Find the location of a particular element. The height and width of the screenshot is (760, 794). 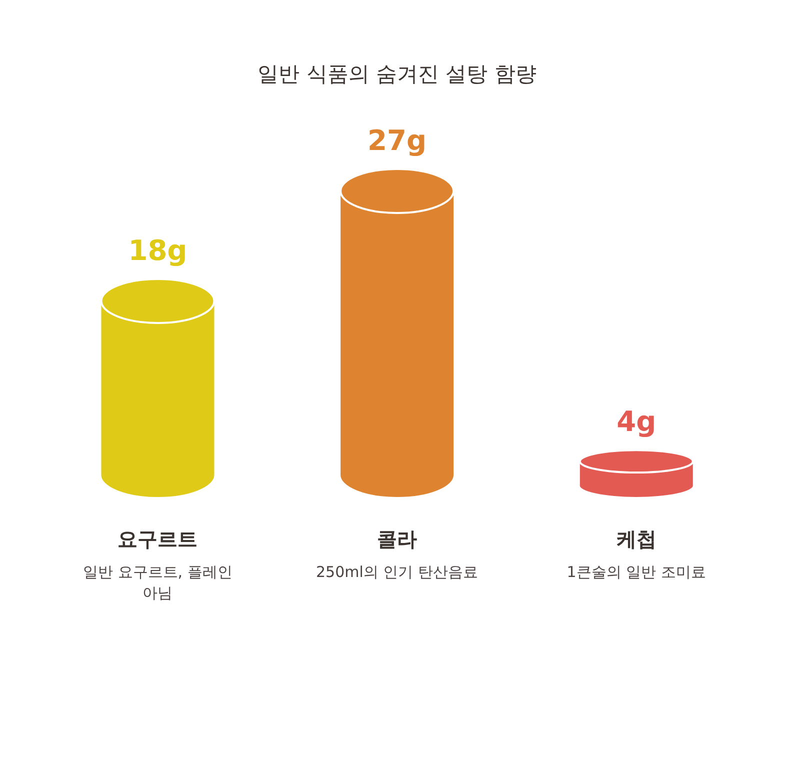

x-tick-label: 케첩 is located at coordinates (636, 539).